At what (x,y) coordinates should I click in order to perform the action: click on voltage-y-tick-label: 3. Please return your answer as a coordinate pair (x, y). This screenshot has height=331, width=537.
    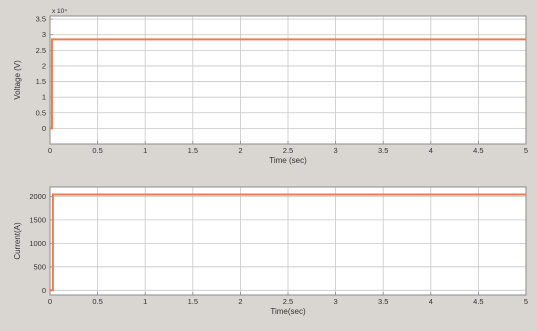
    Looking at the image, I should click on (44, 34).